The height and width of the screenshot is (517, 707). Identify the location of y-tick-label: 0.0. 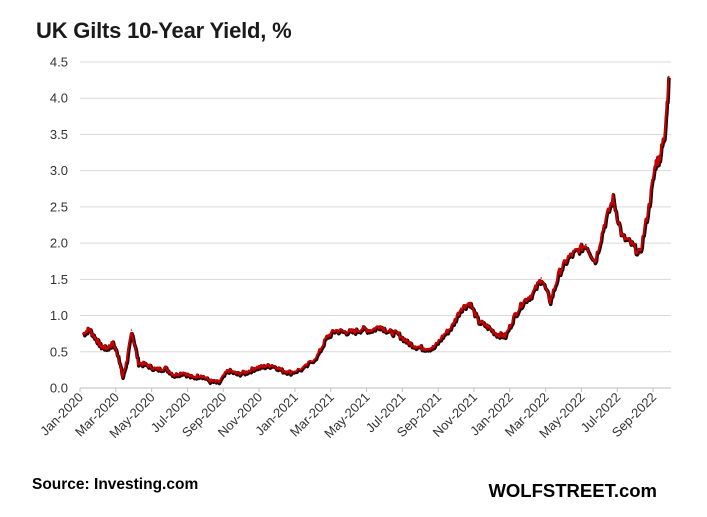
(59, 388).